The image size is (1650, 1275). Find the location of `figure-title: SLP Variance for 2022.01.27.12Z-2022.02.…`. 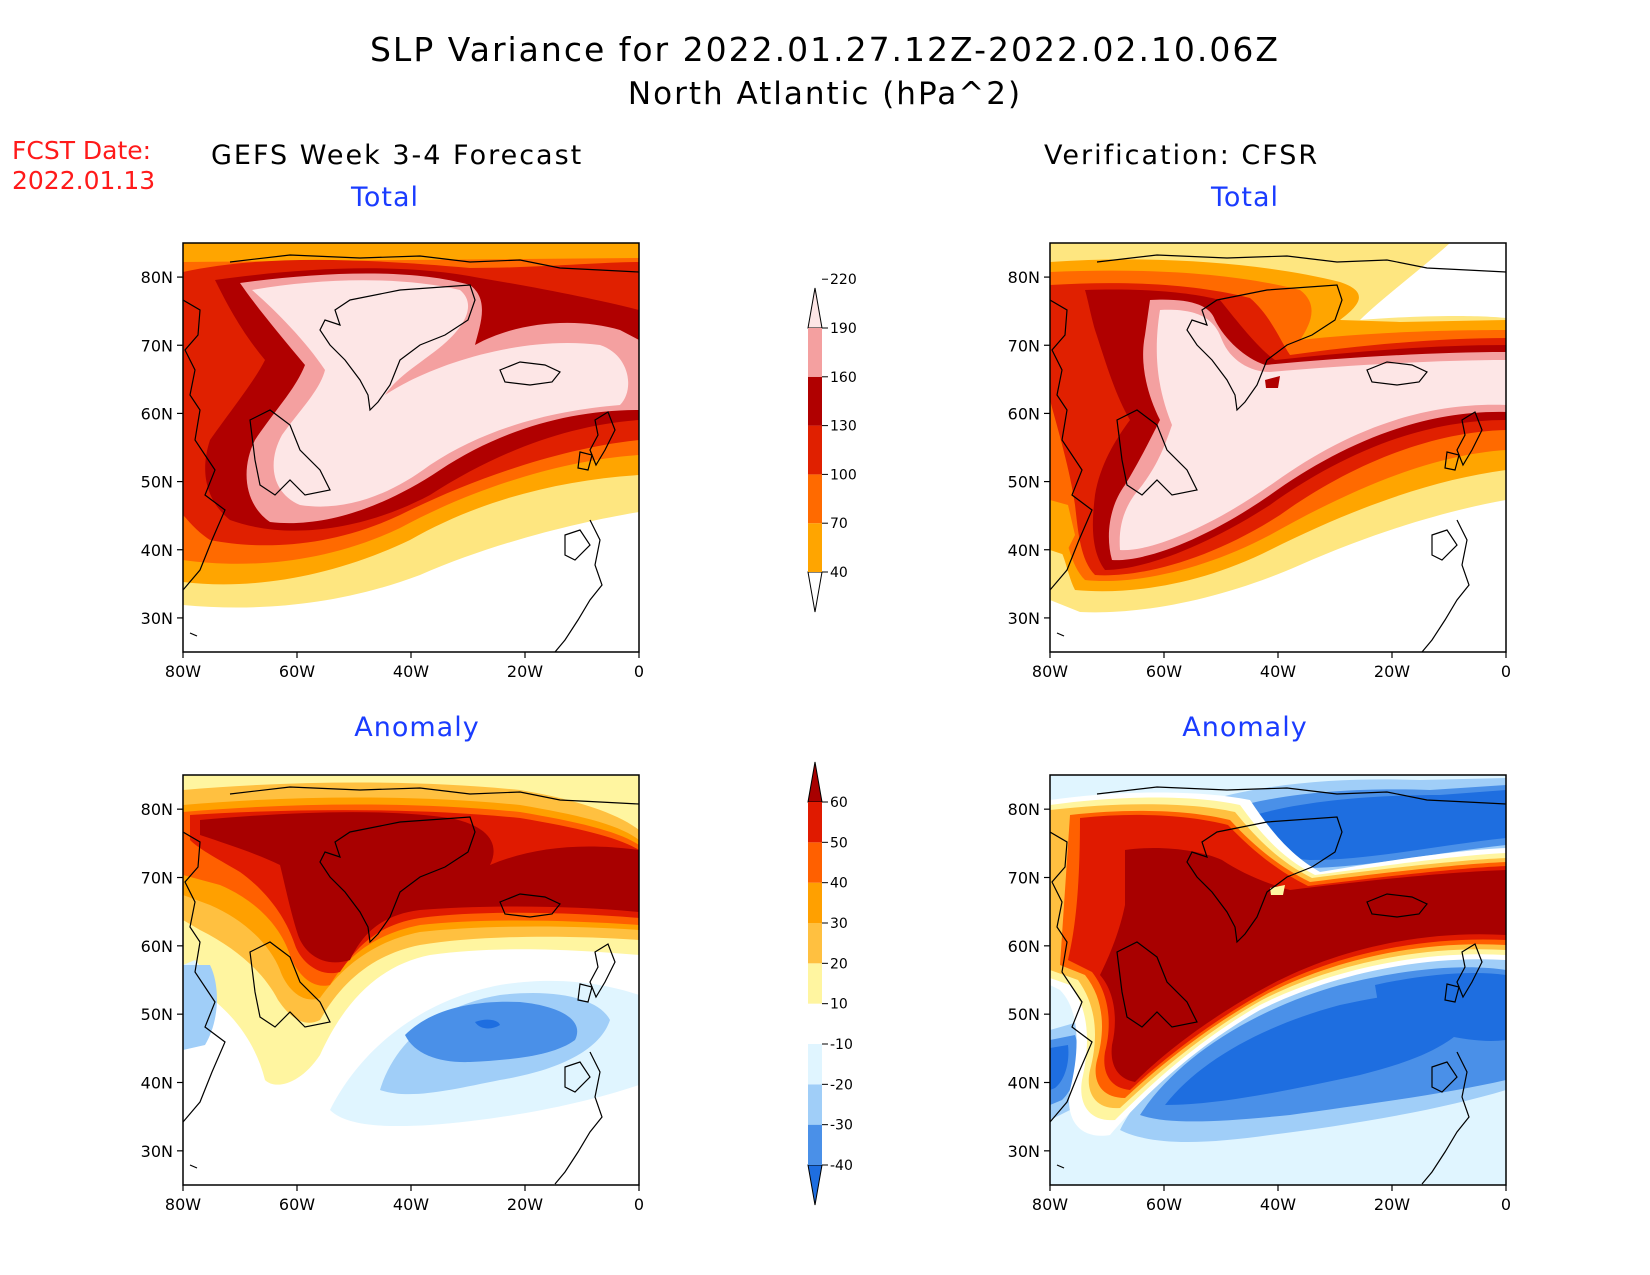

figure-title: SLP Variance for 2022.01.27.12Z-2022.02.… is located at coordinates (825, 49).